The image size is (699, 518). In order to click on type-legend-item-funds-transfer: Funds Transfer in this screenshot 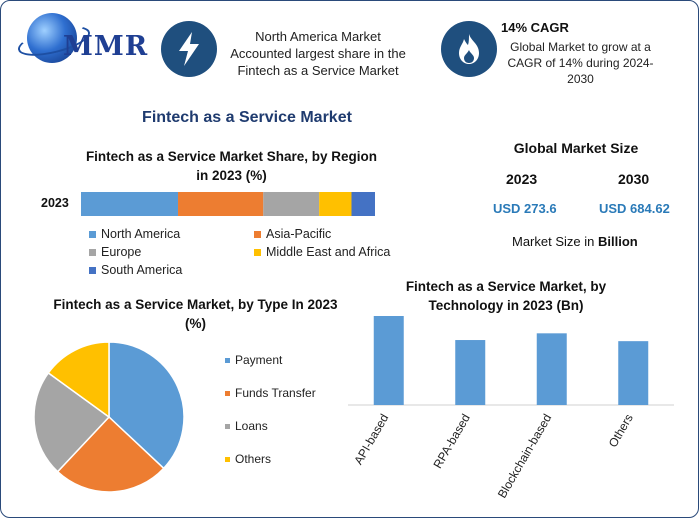, I will do `click(270, 393)`.